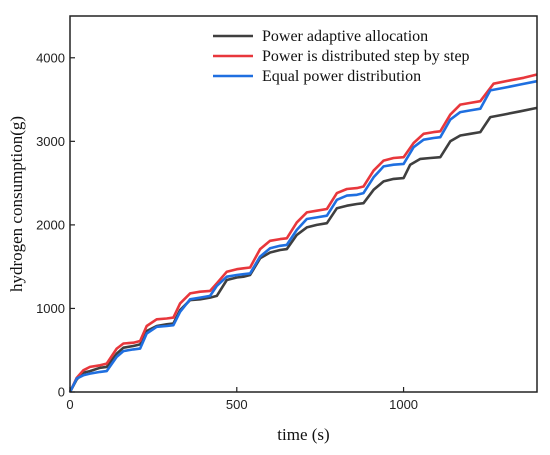  I want to click on x-axis-label: time (s), so click(303, 434).